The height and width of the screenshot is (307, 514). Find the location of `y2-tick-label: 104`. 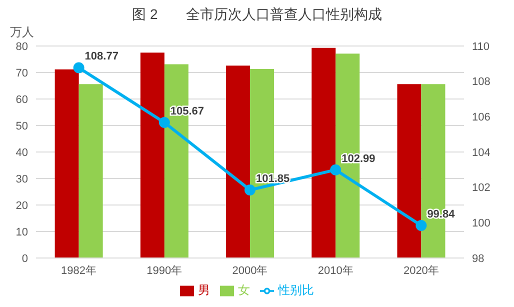

y2-tick-label: 104 is located at coordinates (481, 152).